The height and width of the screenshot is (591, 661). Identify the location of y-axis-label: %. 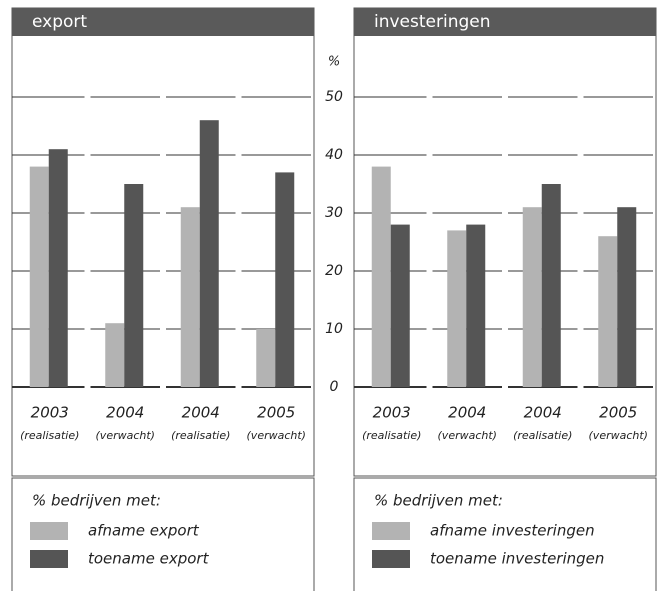
(334, 62).